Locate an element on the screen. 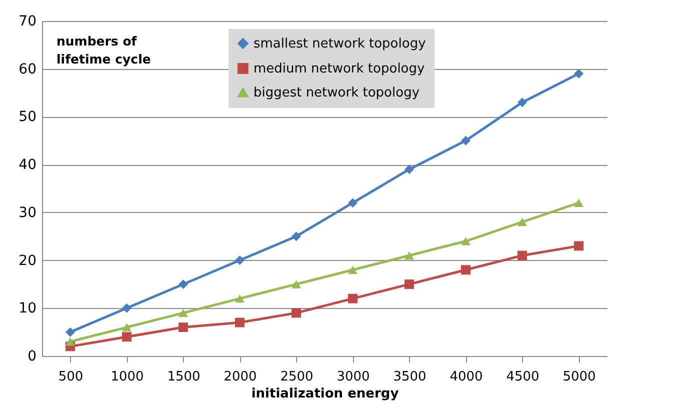  x-axis-title: initialization energy is located at coordinates (325, 394).